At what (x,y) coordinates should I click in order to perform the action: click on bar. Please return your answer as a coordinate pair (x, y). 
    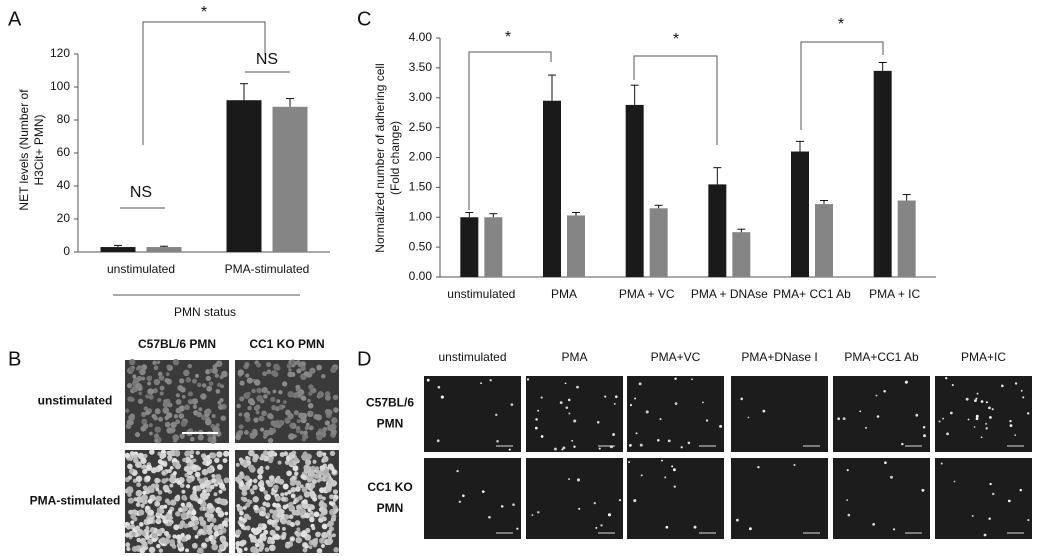
    Looking at the image, I should click on (493, 247).